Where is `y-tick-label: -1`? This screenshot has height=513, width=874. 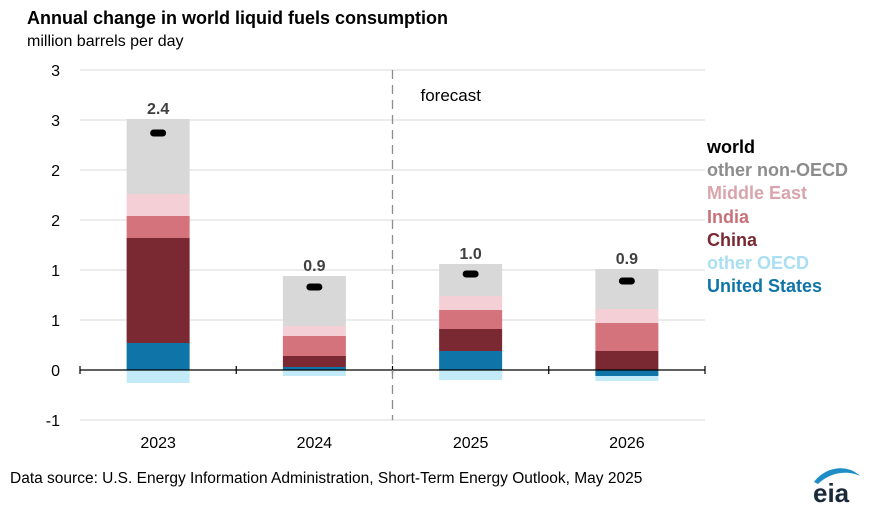 y-tick-label: -1 is located at coordinates (53, 421).